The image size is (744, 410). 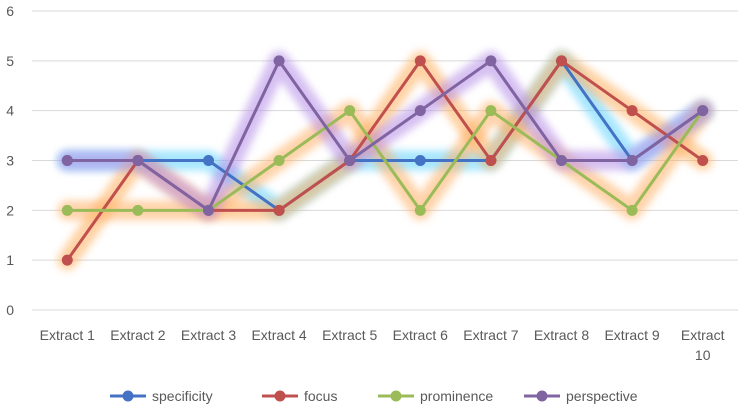 I want to click on x-tick-label: Extract 1, so click(x=67, y=335).